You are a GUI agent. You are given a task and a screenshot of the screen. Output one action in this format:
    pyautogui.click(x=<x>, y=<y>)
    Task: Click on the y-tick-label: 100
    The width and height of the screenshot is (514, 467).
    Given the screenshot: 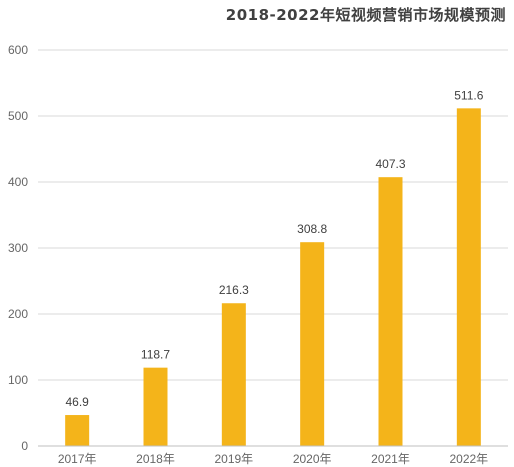 What is the action you would take?
    pyautogui.click(x=18, y=380)
    